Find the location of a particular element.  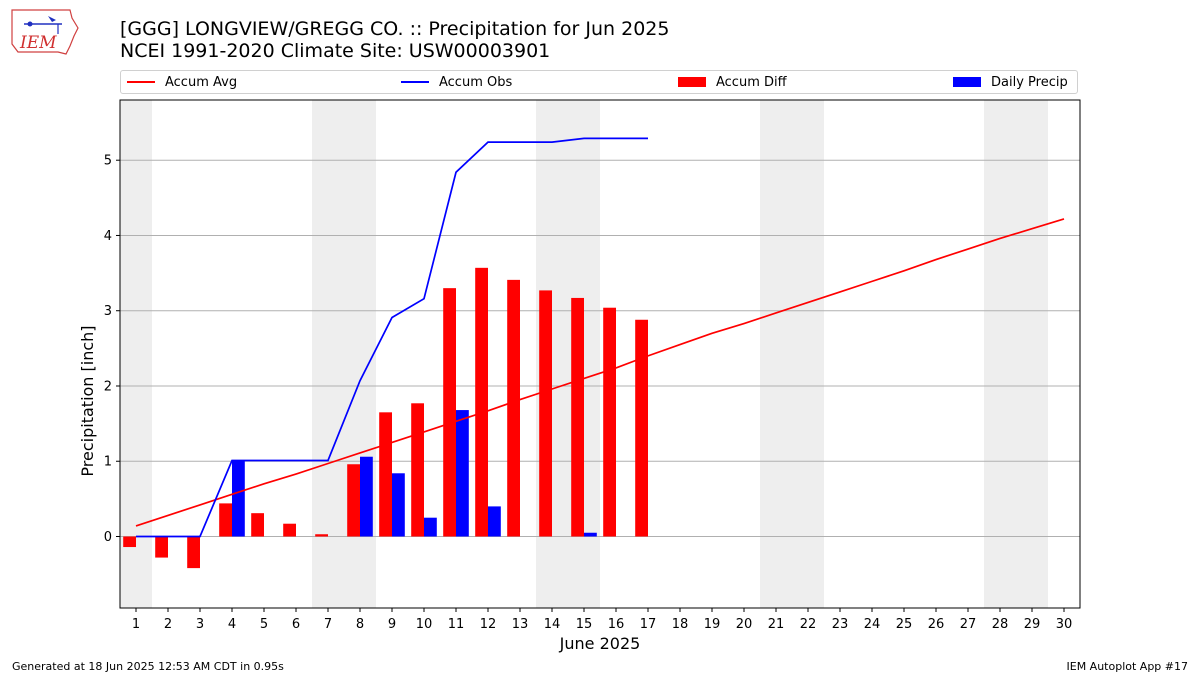

logo-text: IEM is located at coordinates (38, 43).